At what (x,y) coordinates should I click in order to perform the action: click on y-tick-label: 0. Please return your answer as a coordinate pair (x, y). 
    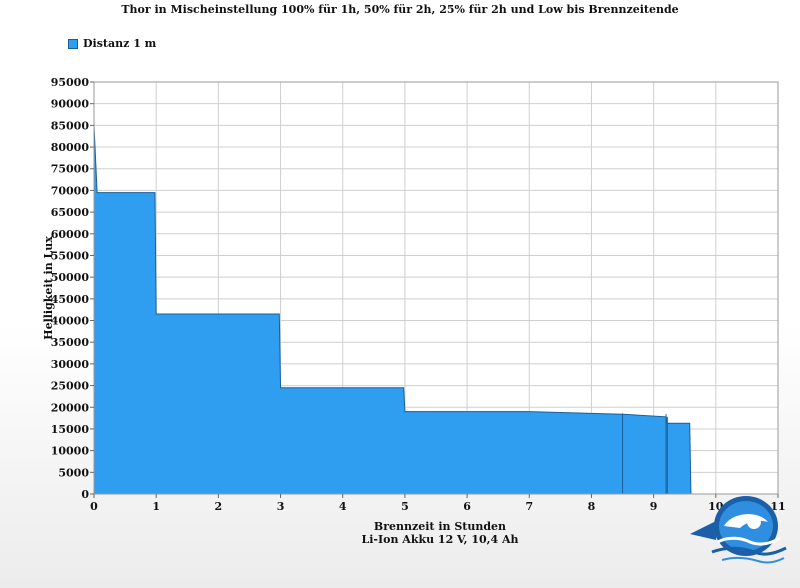
    Looking at the image, I should click on (85, 494).